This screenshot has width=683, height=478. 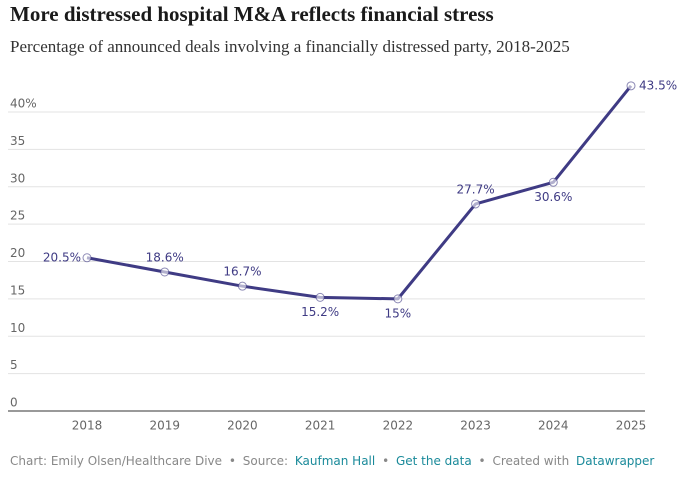 What do you see at coordinates (615, 461) in the screenshot?
I see `tool-link: Datawrapper` at bounding box center [615, 461].